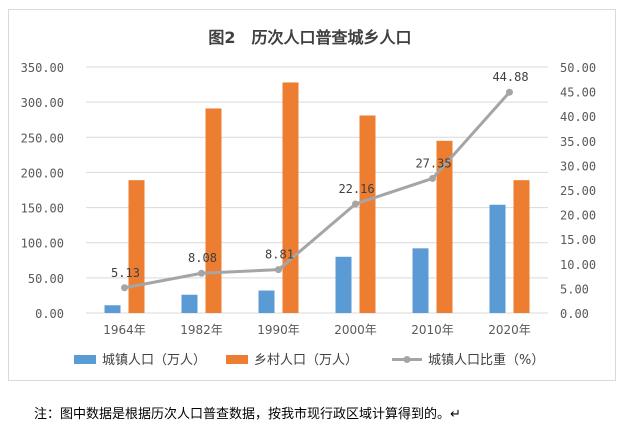  What do you see at coordinates (46, 279) in the screenshot?
I see `left-tick-label: 50.00` at bounding box center [46, 279].